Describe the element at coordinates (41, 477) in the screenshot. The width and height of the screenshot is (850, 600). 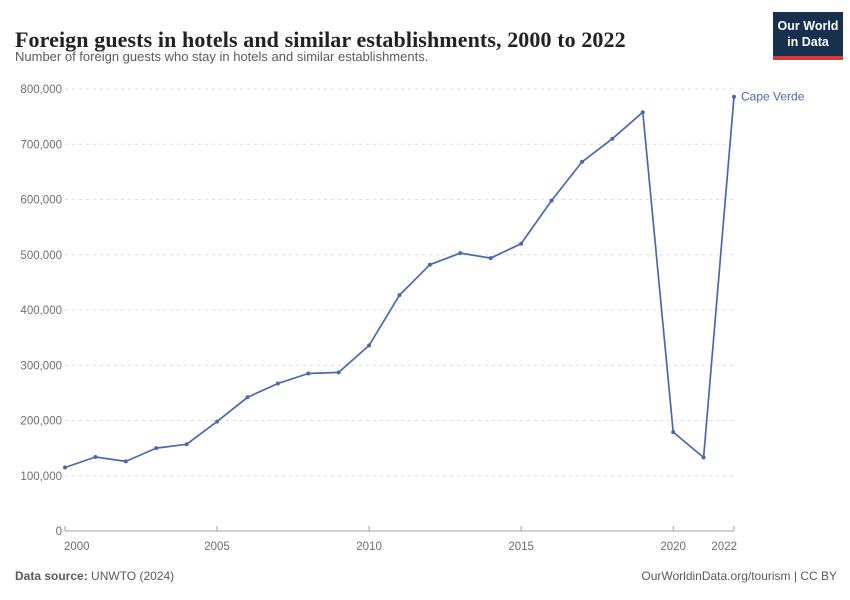
I see `y-tick-label: 100,000` at that location.